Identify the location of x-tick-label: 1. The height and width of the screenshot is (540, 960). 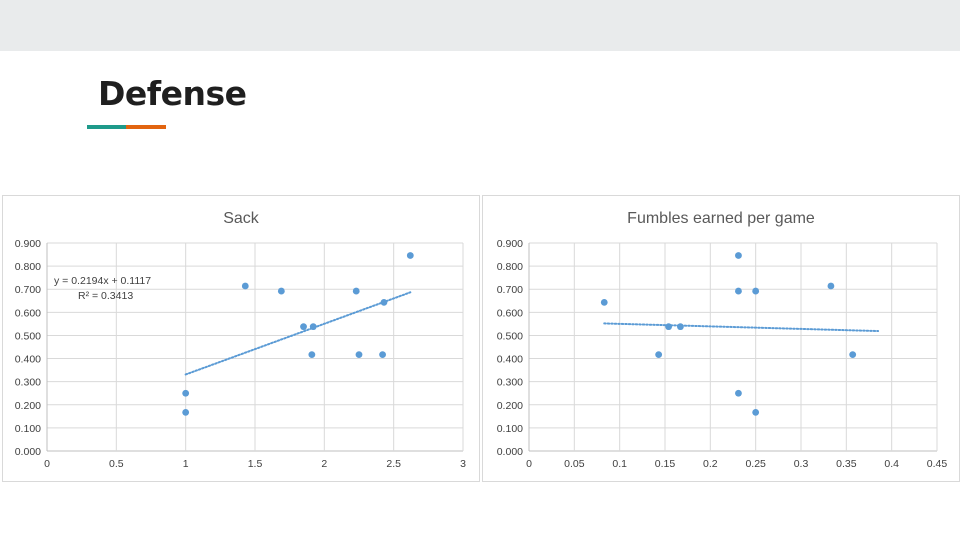
(186, 464).